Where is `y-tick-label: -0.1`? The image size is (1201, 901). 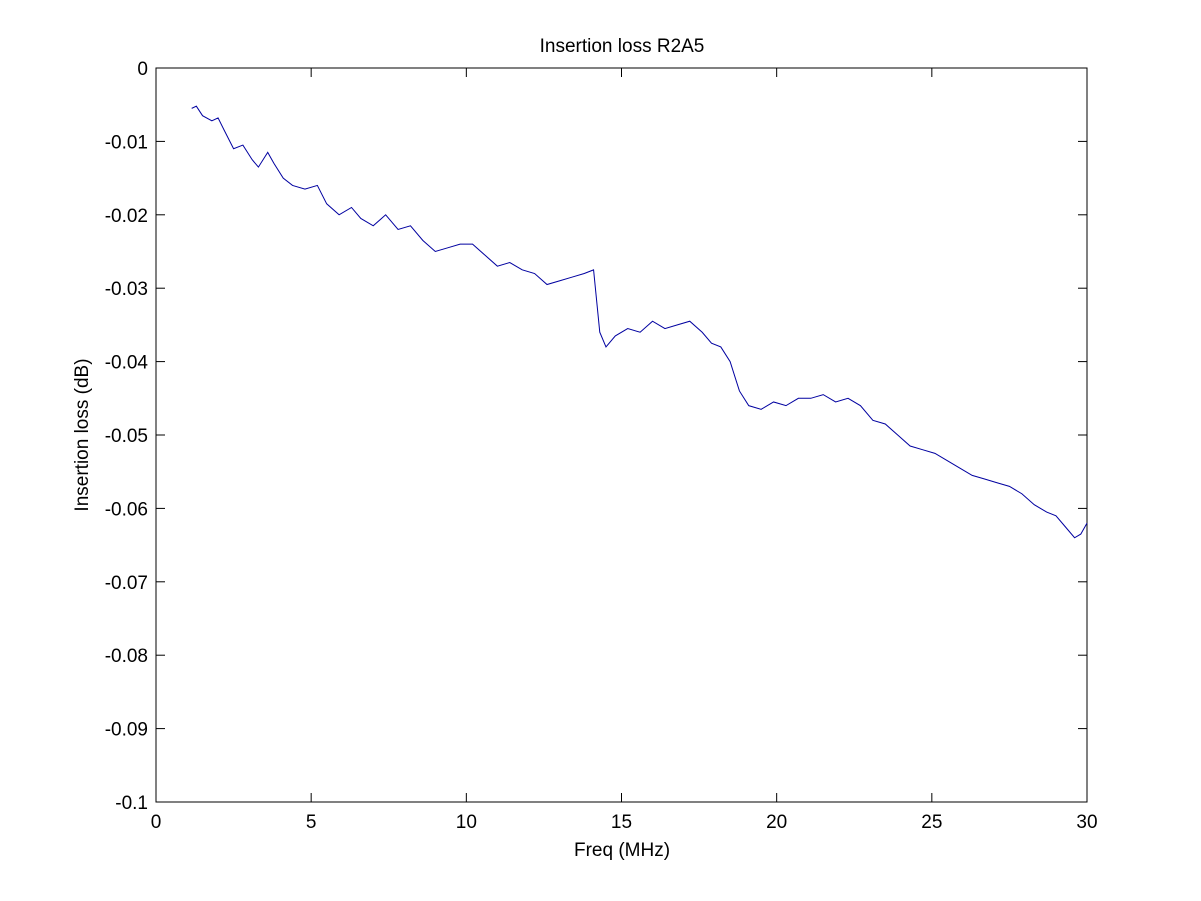 y-tick-label: -0.1 is located at coordinates (131, 803).